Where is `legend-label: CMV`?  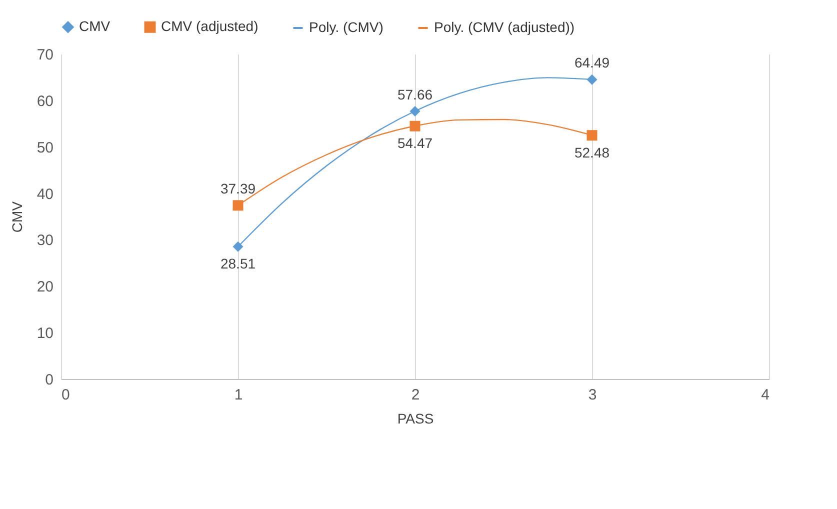
legend-label: CMV is located at coordinates (95, 26).